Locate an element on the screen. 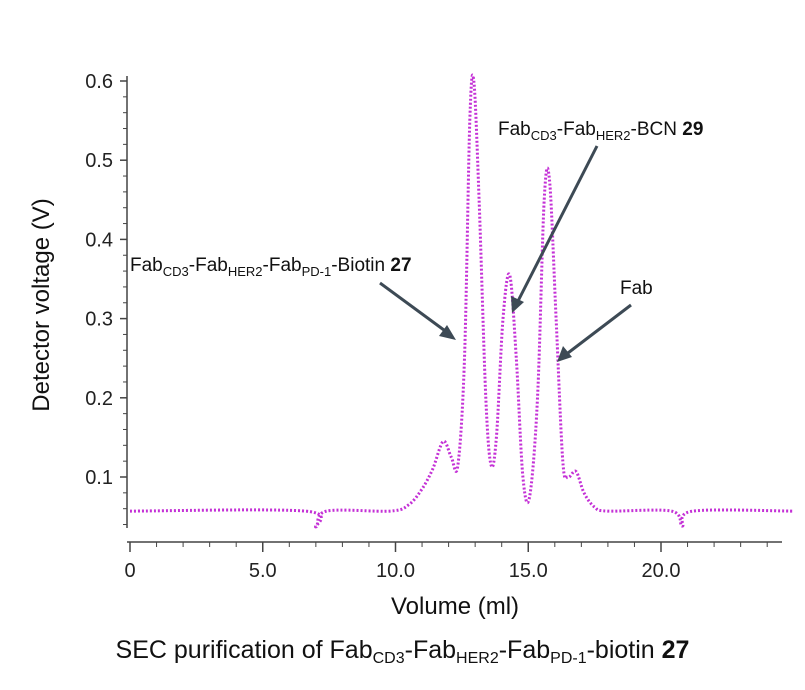 This screenshot has height=690, width=805. x-tick-label: 10.0 is located at coordinates (395, 571).